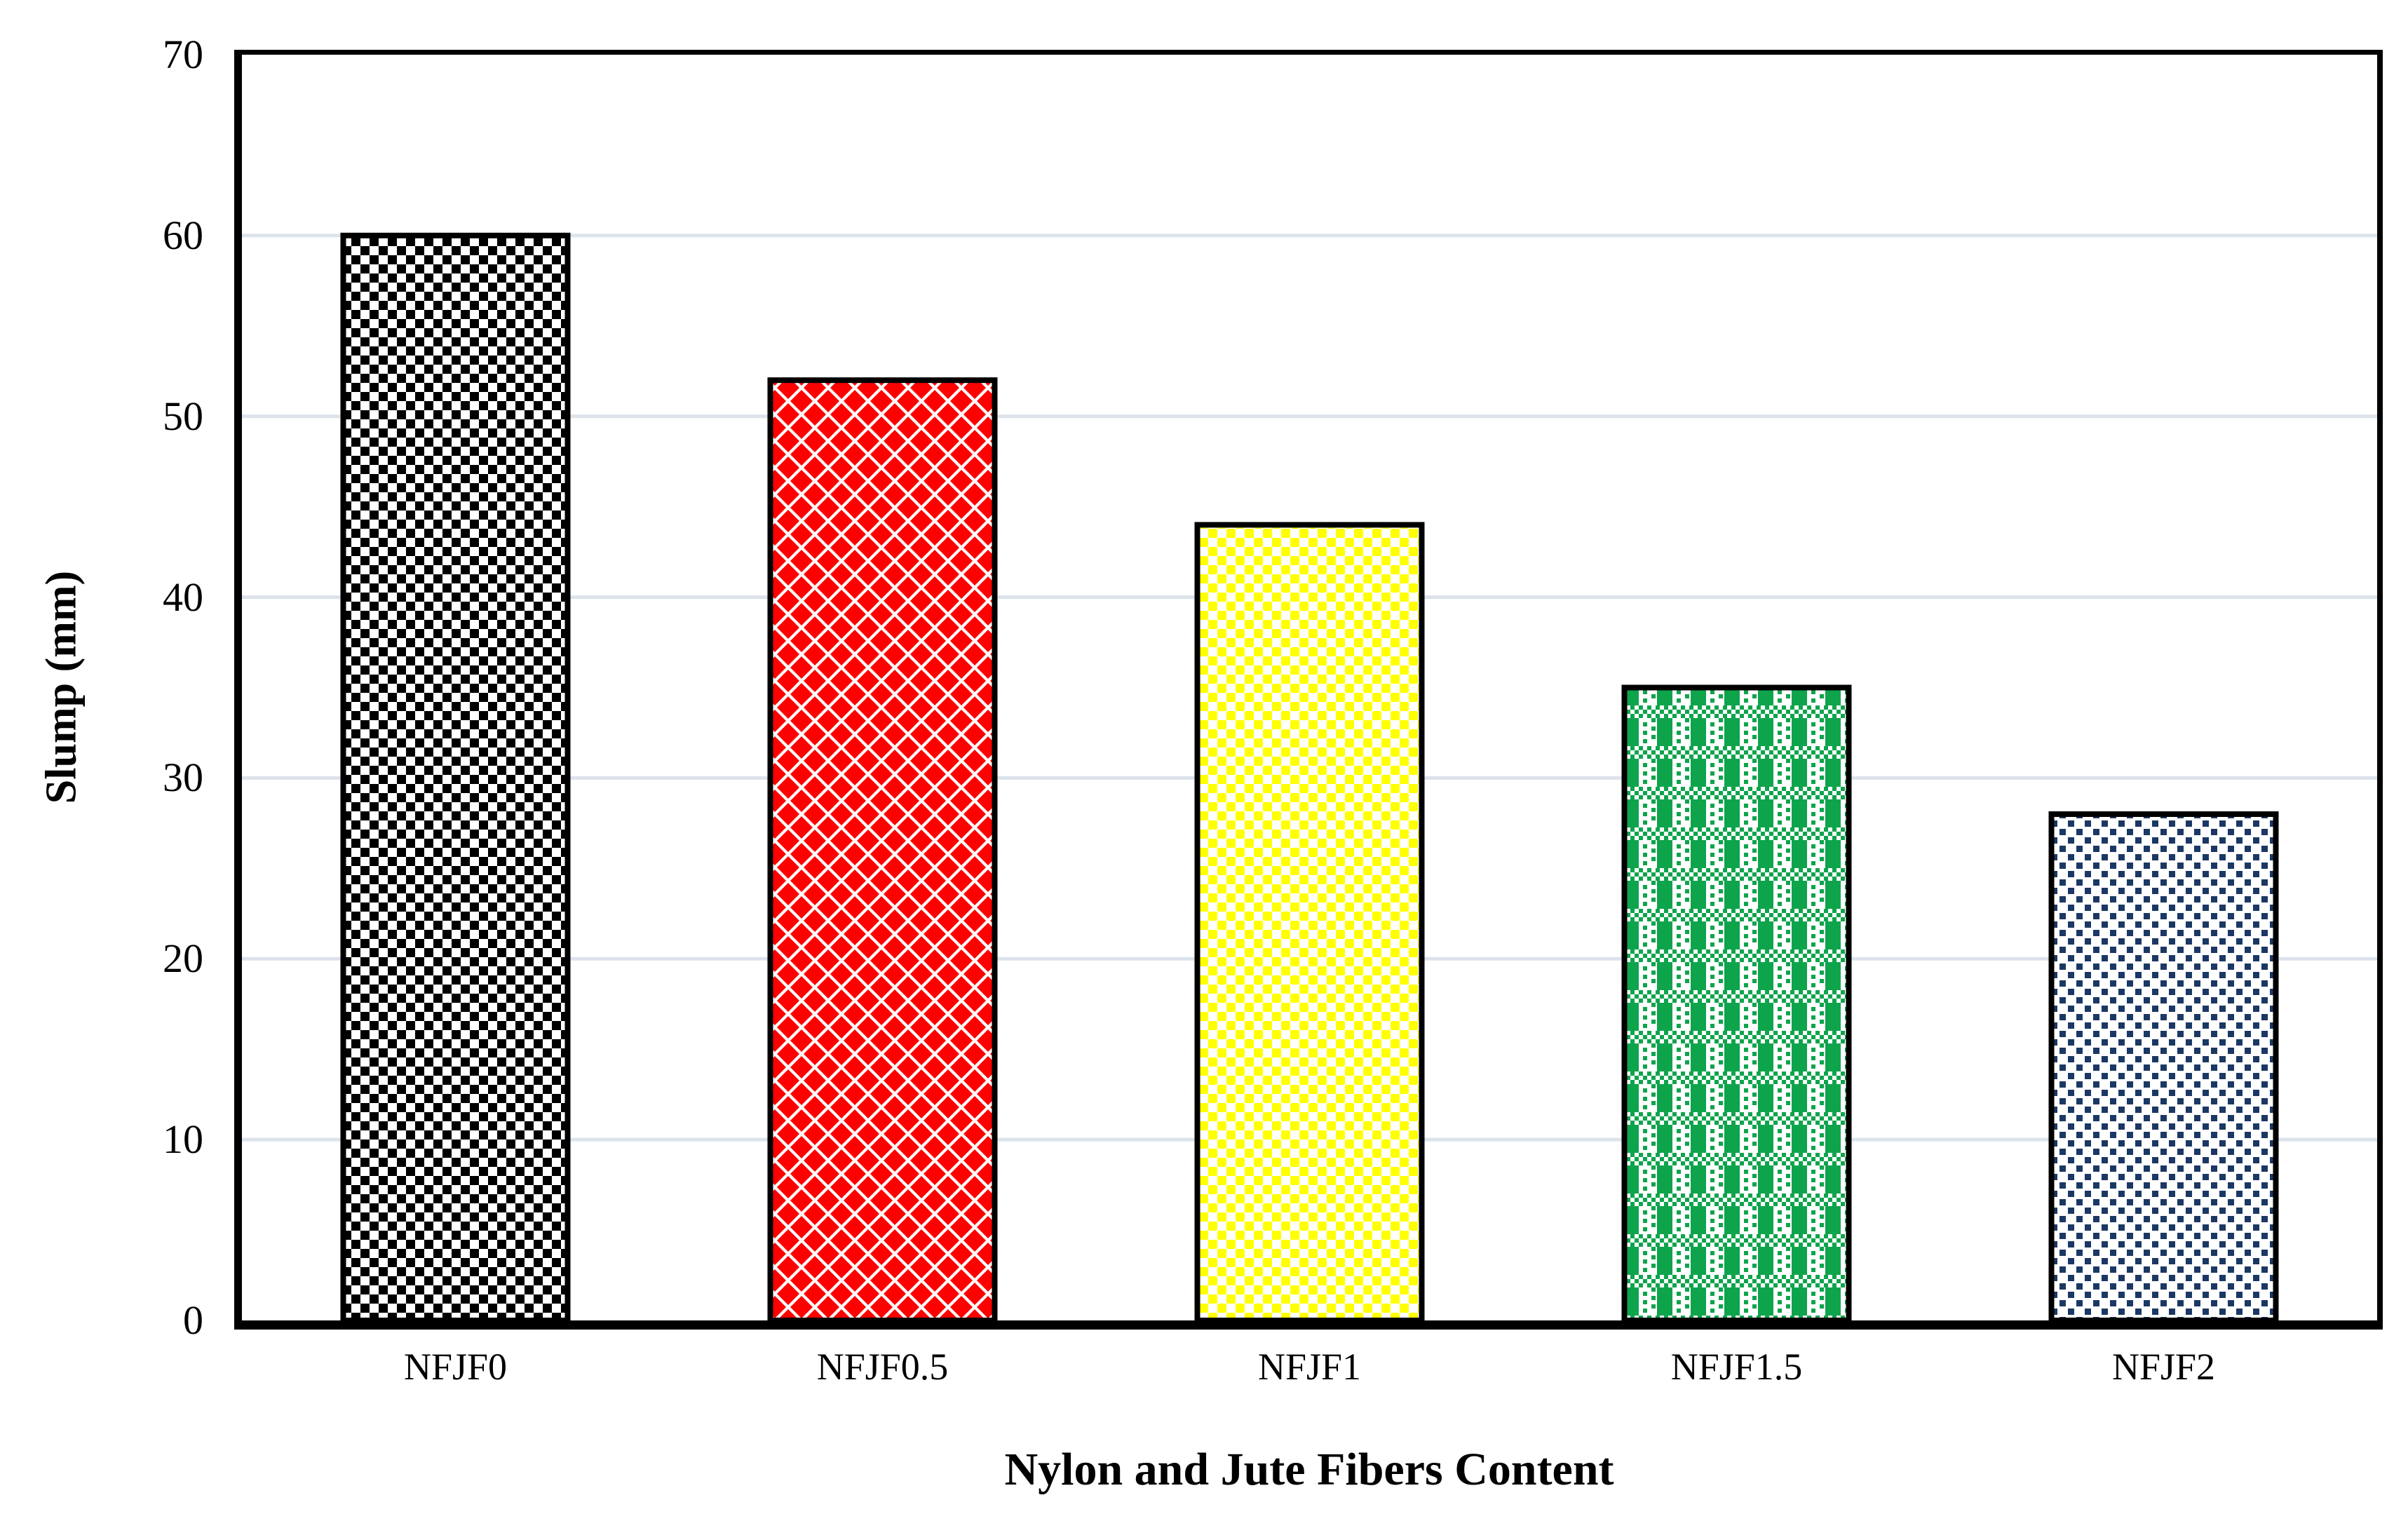 The image size is (2408, 1528). I want to click on bar-NFJF2, so click(2163, 1065).